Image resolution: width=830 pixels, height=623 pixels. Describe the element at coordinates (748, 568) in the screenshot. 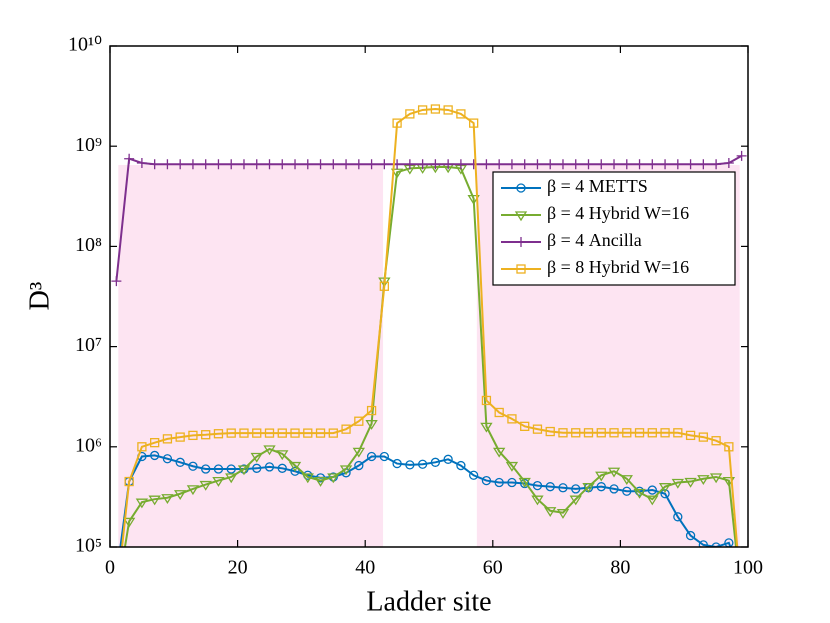

I see `x-tick-label: 100` at that location.